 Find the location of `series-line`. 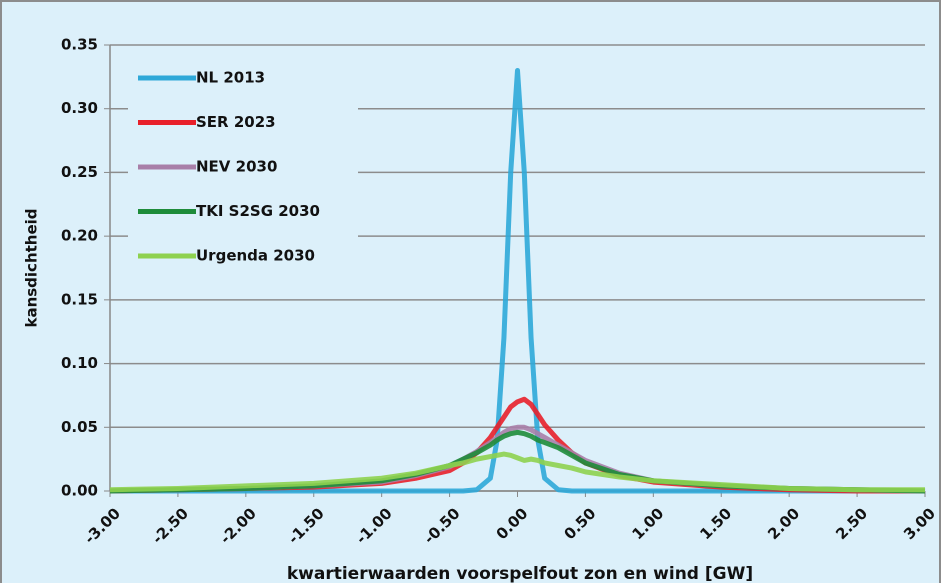

series-line is located at coordinates (517, 472).